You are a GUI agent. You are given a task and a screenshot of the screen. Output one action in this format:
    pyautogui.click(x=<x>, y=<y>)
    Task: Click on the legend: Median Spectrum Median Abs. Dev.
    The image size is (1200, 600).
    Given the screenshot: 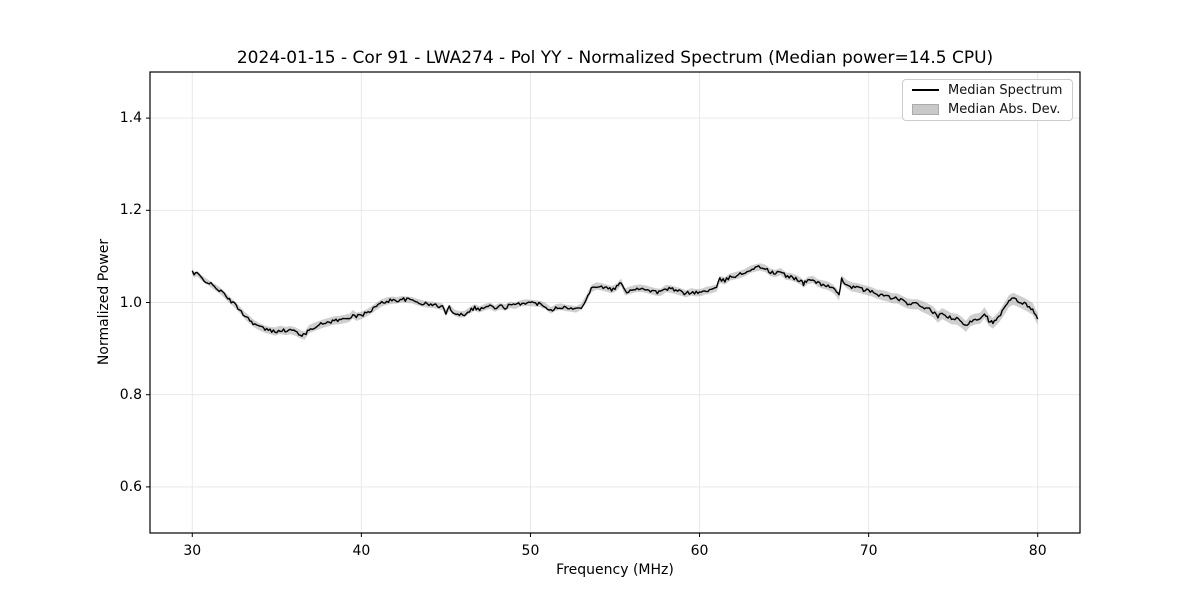 What is the action you would take?
    pyautogui.click(x=987, y=100)
    